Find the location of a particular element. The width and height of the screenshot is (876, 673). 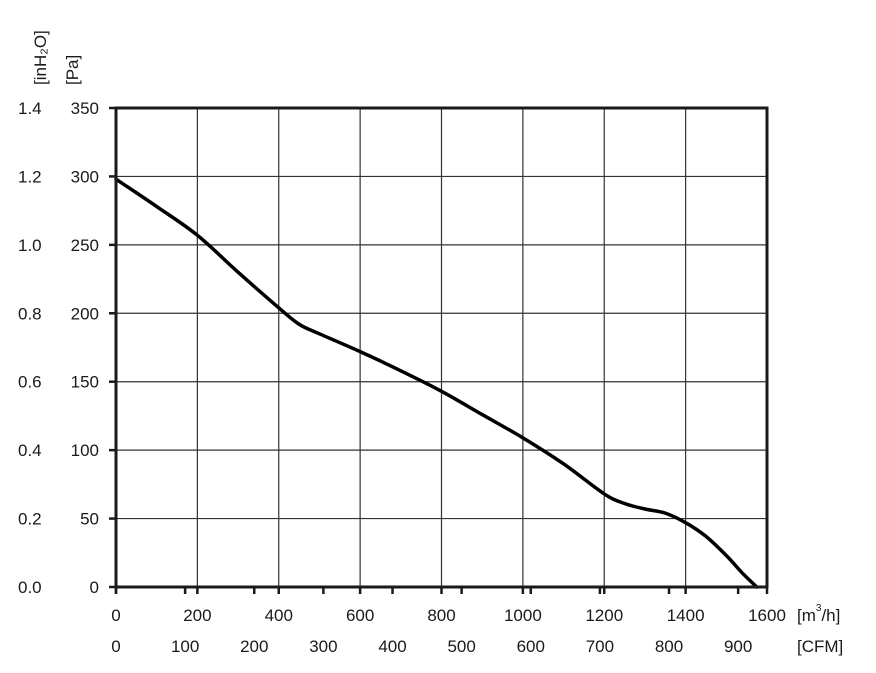

y-axis-unit-inh2o: [inH₂O] is located at coordinates (40, 57).